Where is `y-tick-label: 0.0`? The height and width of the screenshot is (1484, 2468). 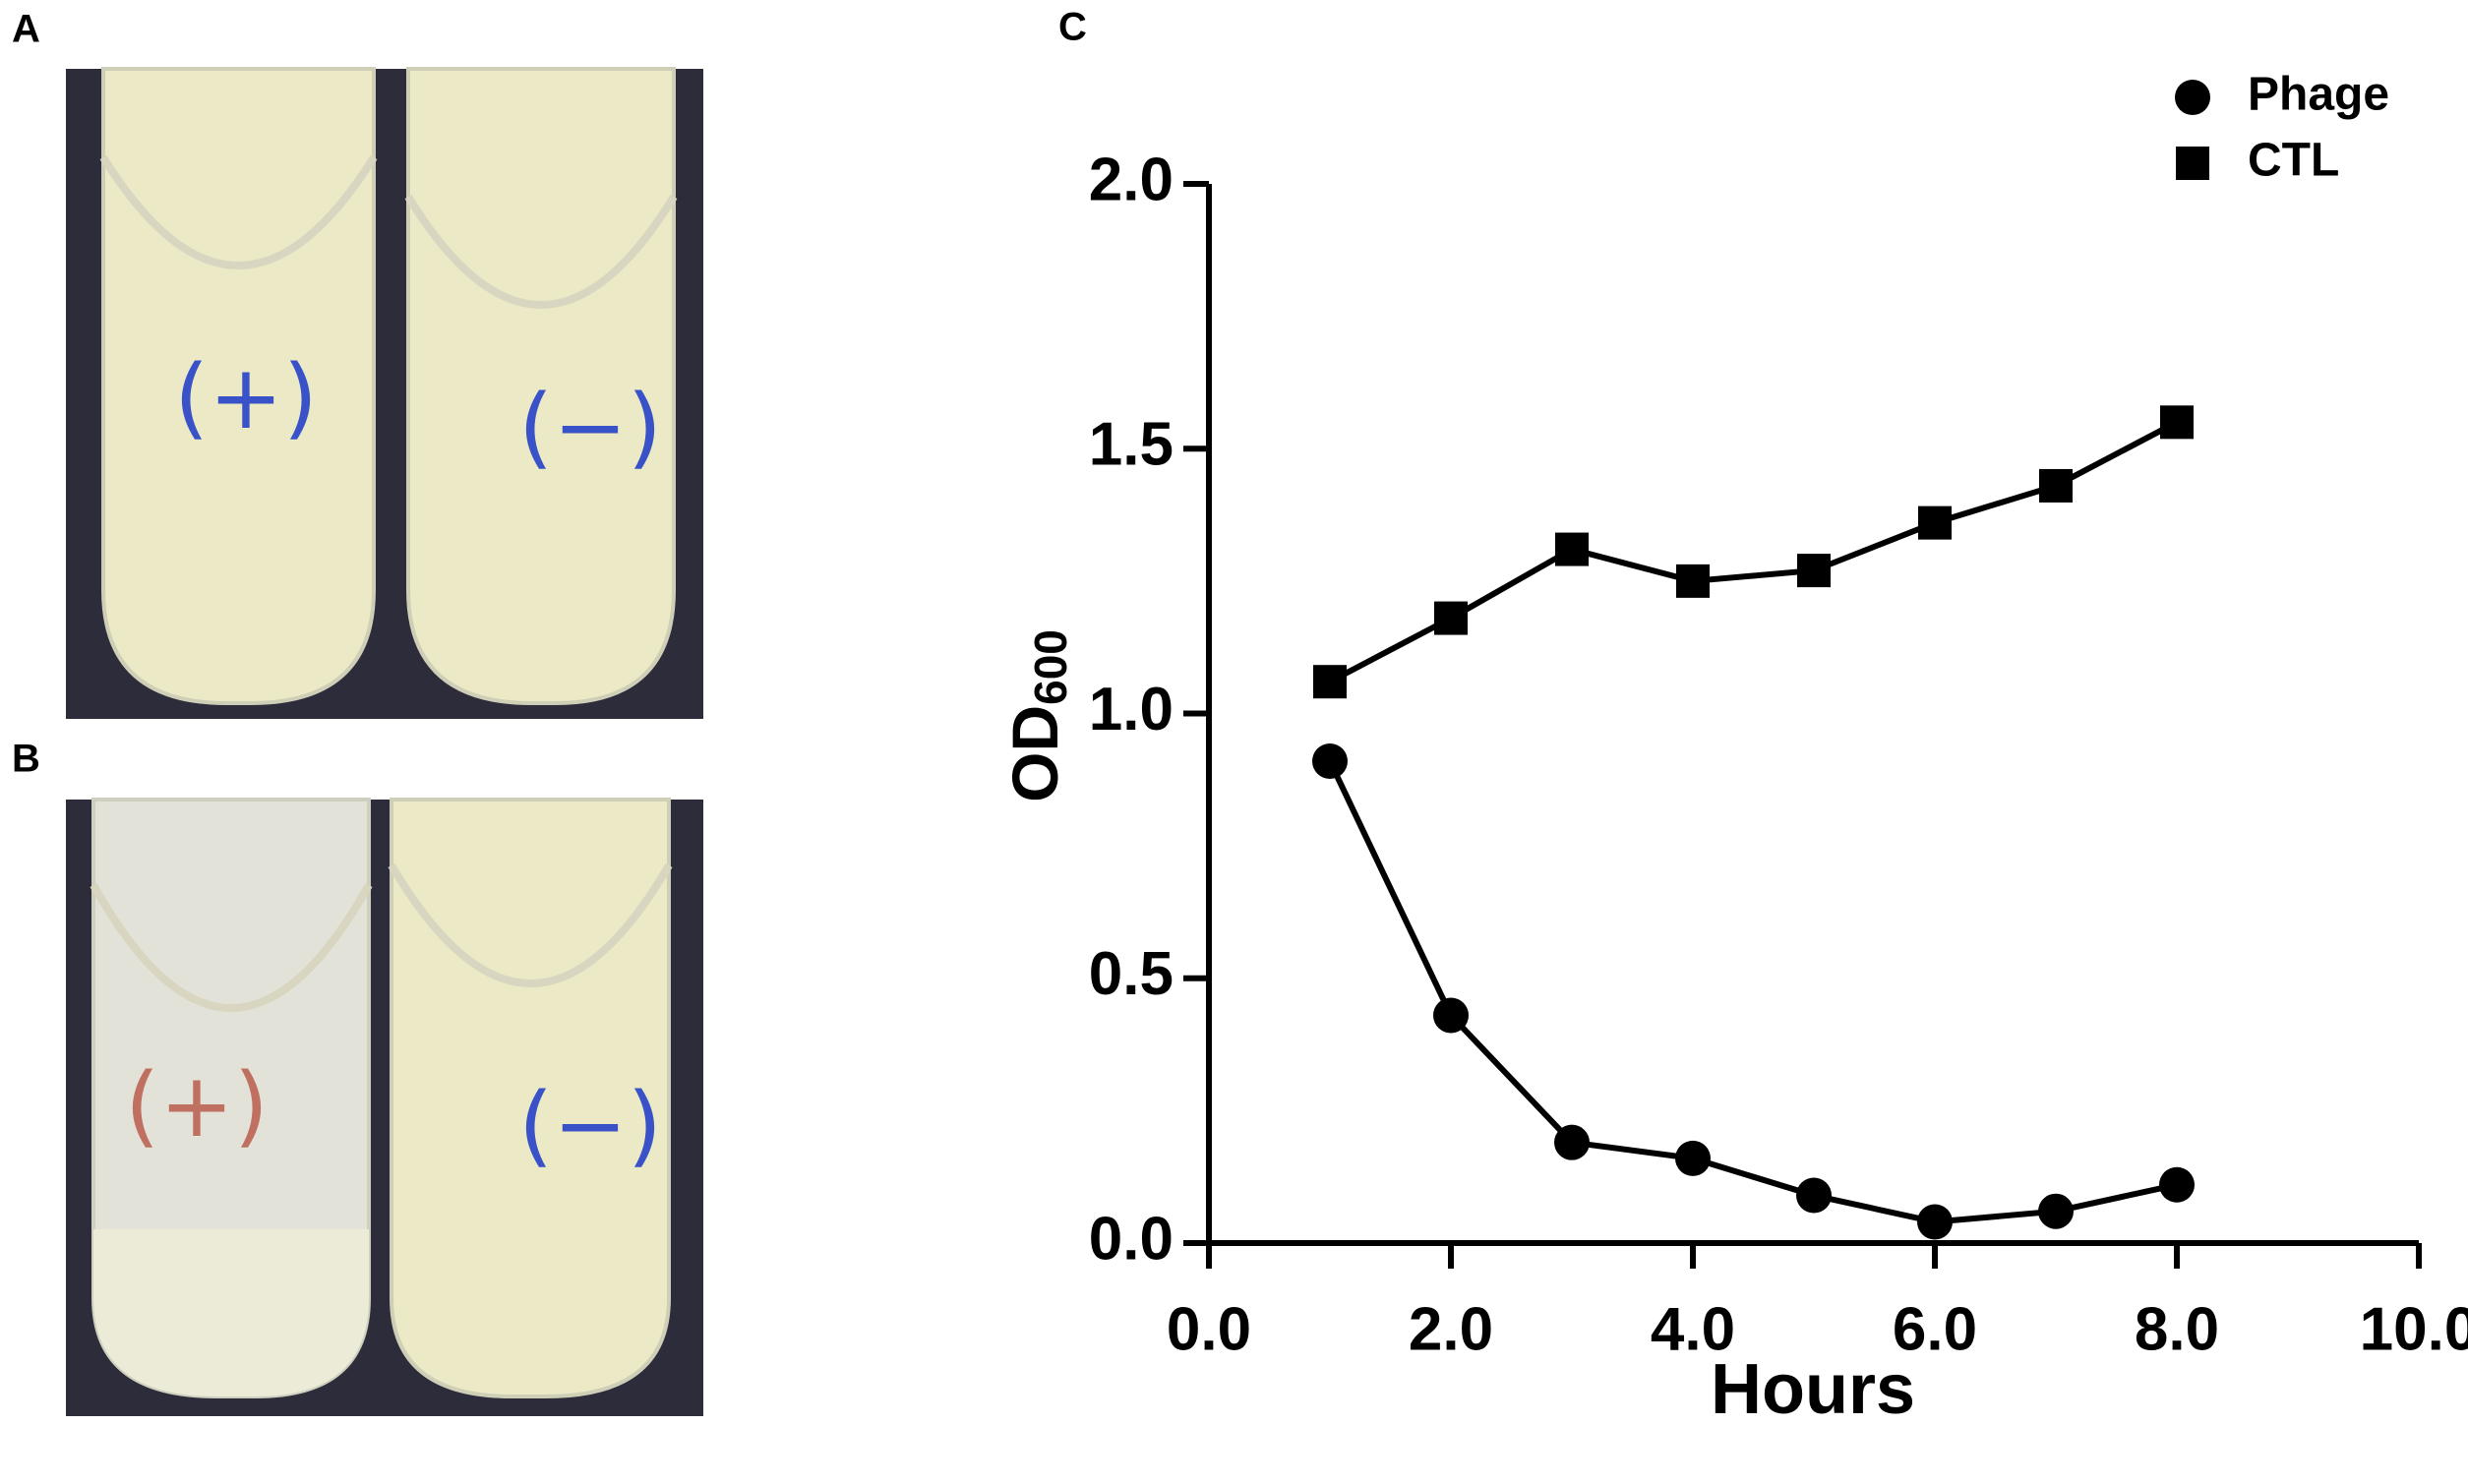 y-tick-label: 0.0 is located at coordinates (1131, 1239).